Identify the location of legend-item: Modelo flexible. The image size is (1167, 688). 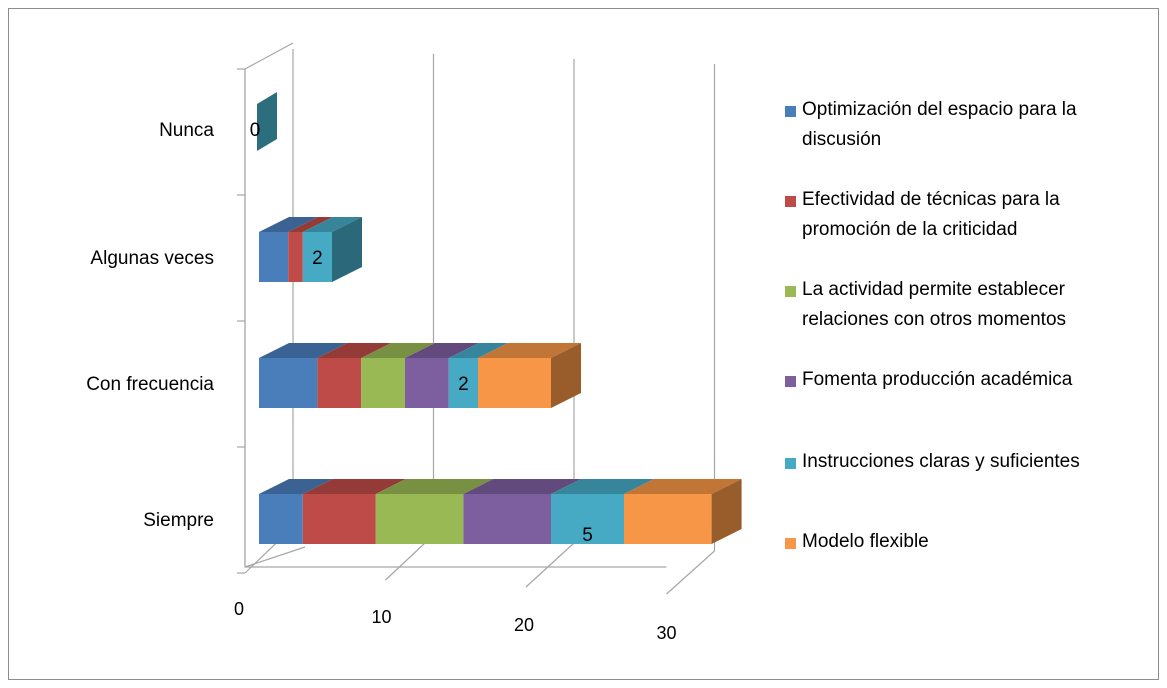
(857, 544).